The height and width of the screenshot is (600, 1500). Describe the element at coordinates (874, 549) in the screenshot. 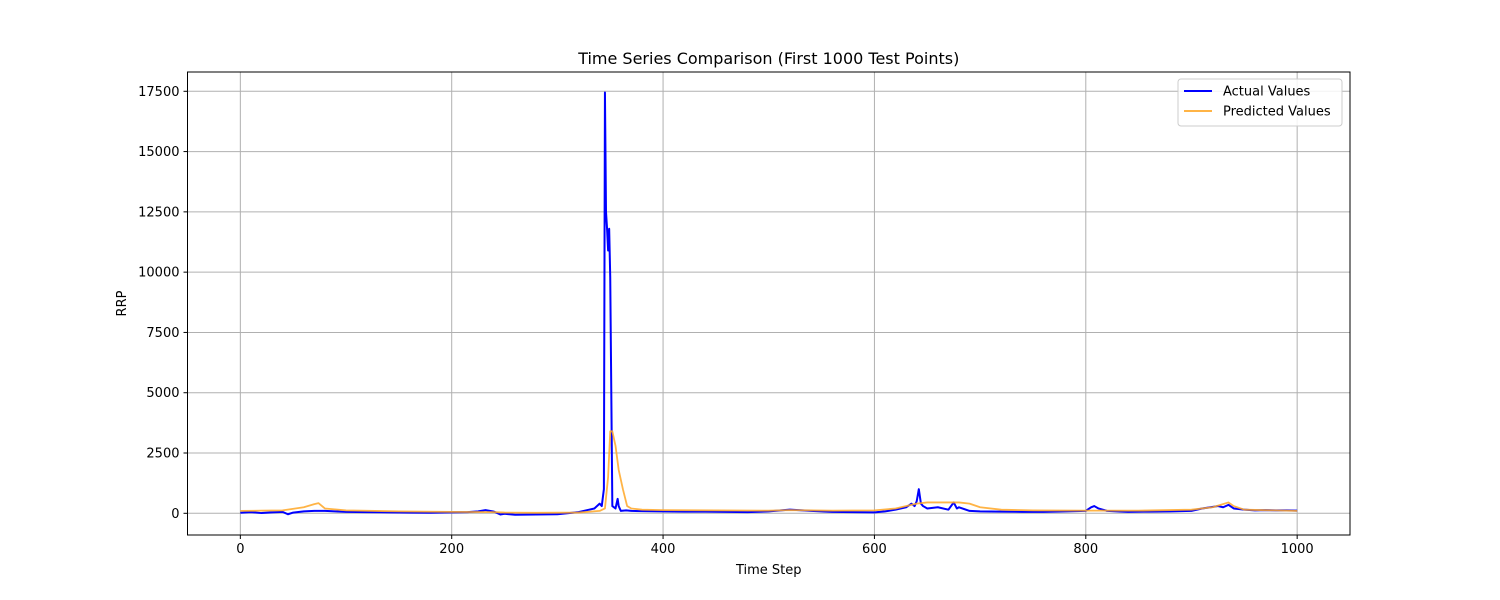

I see `x-tick-label: 600` at that location.